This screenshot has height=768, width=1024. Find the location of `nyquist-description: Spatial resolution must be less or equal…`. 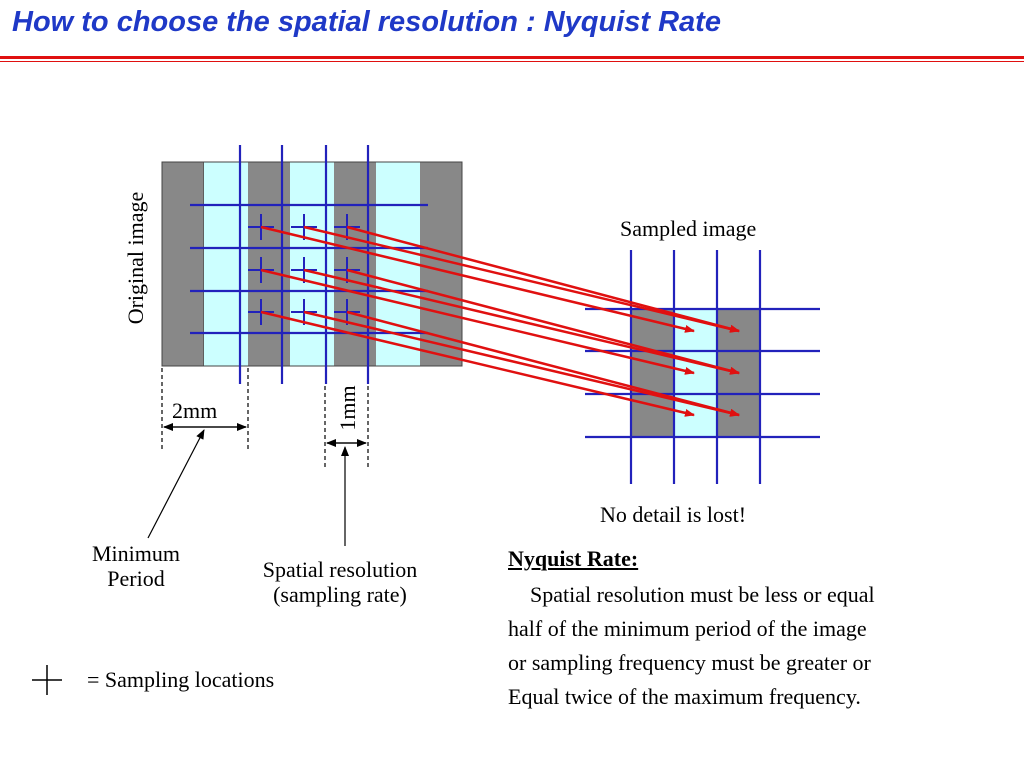

nyquist-description: Spatial resolution must be less or equal… is located at coordinates (758, 646).